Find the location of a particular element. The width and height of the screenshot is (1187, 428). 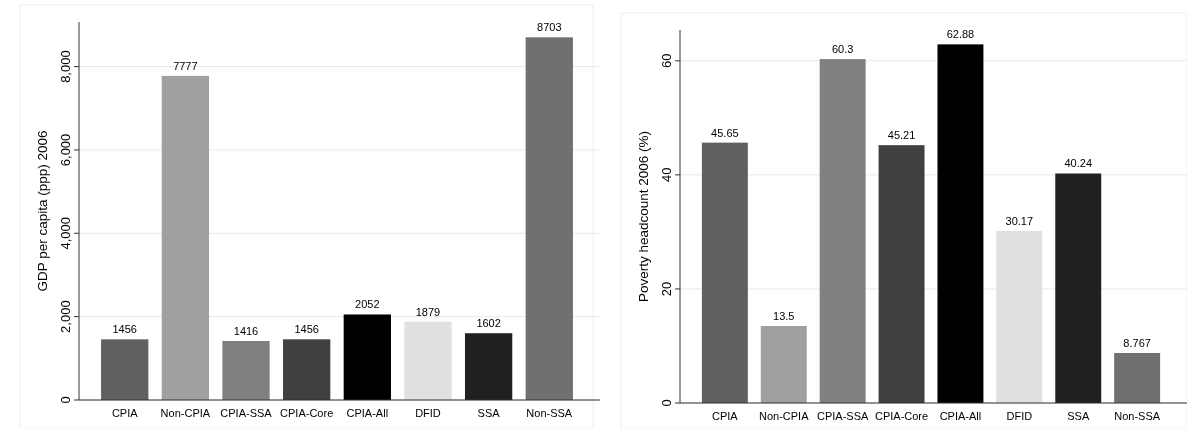

data-label: 60.3 is located at coordinates (842, 49).